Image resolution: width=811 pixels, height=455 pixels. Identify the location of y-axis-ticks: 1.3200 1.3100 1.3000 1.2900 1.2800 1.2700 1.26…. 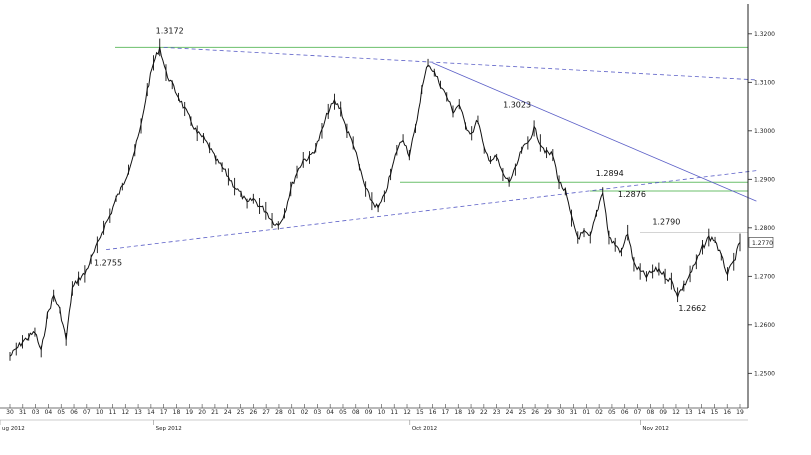
(761, 204).